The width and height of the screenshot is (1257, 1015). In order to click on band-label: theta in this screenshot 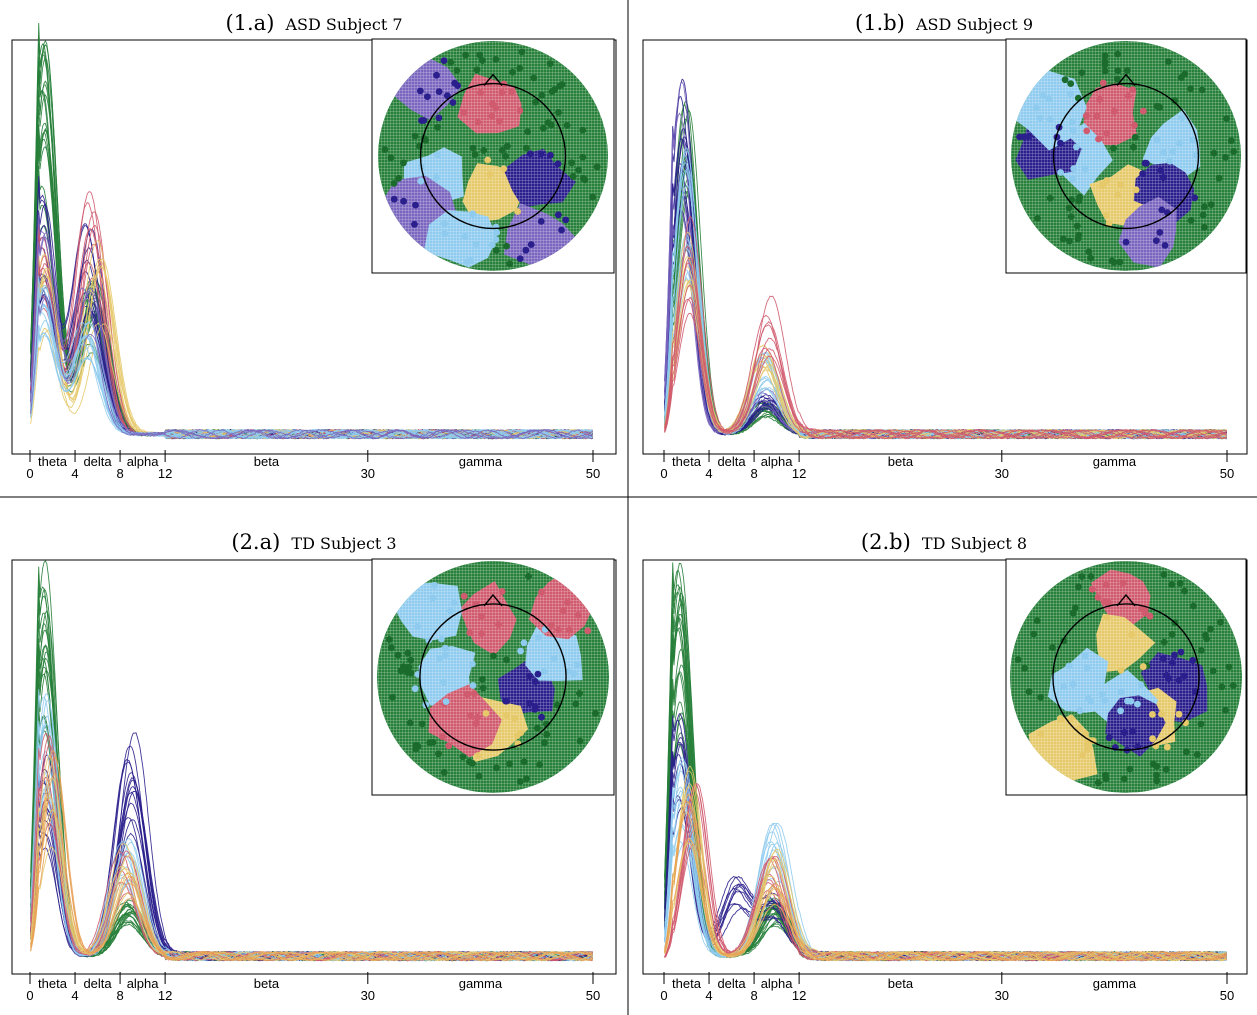, I will do `click(687, 461)`.